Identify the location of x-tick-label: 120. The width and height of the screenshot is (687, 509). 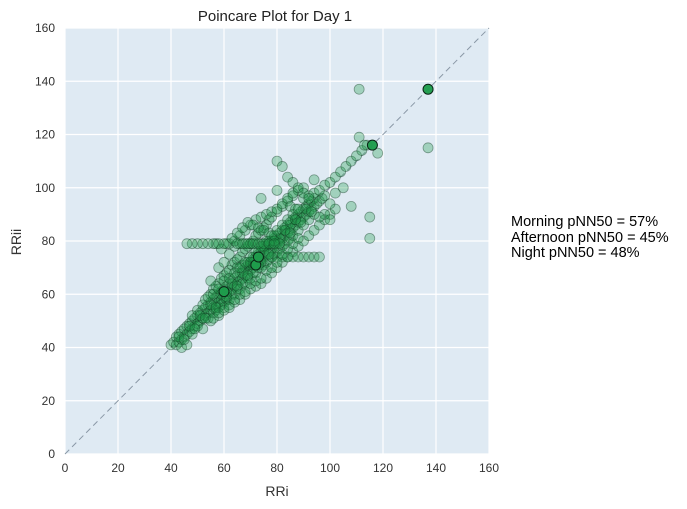
(383, 468).